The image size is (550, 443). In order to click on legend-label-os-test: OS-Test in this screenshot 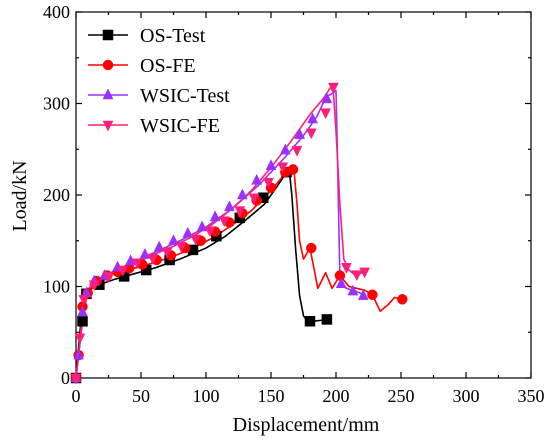, I will do `click(173, 36)`.